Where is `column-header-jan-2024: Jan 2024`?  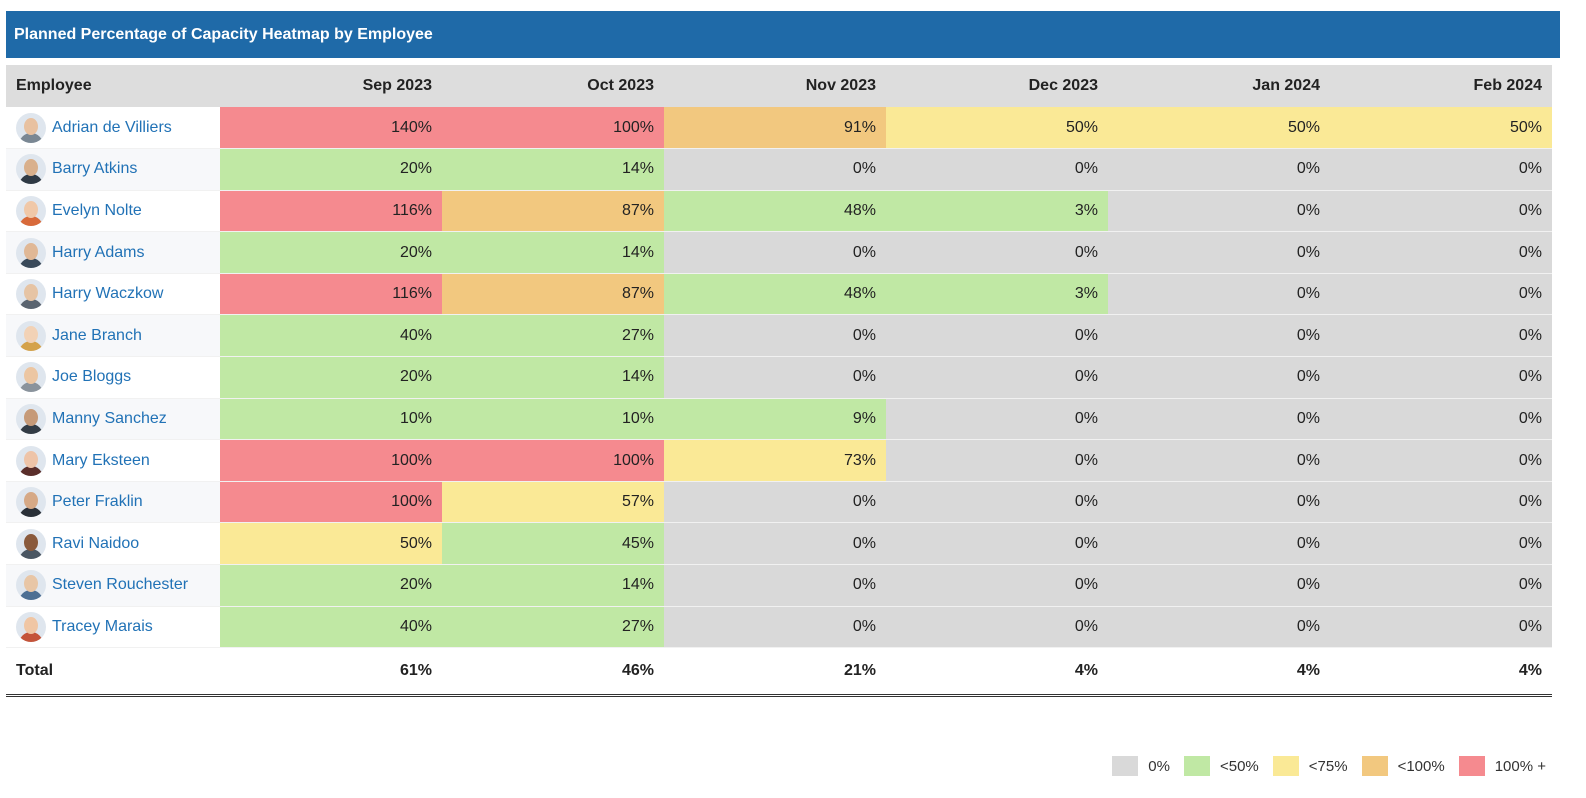
column-header-jan-2024: Jan 2024 is located at coordinates (1286, 85).